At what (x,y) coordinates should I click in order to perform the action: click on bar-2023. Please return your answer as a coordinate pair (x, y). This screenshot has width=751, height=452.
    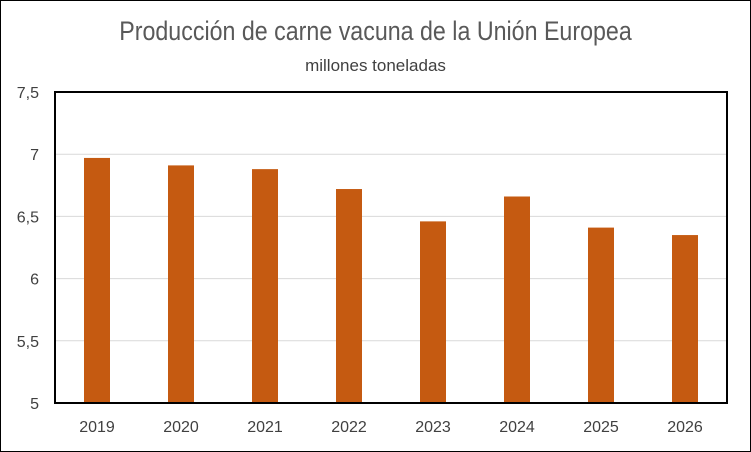
    Looking at the image, I should click on (433, 312).